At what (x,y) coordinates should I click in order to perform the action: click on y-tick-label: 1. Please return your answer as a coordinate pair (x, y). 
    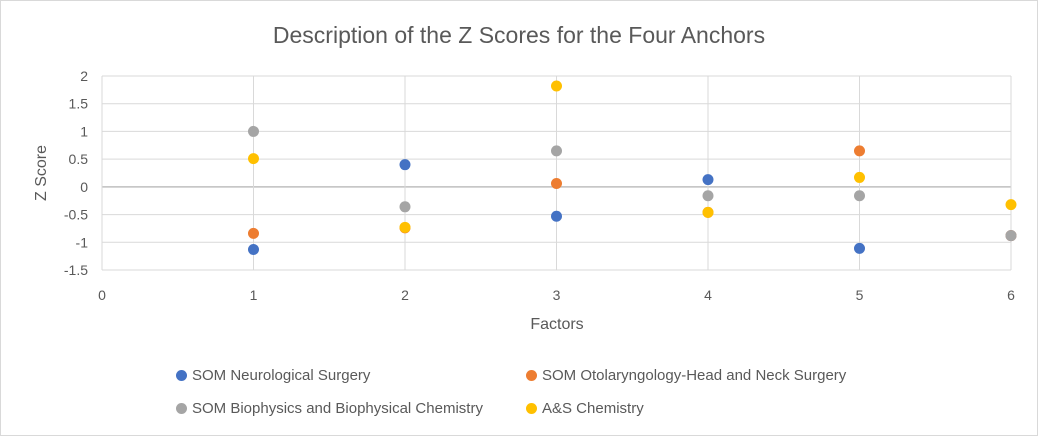
    Looking at the image, I should click on (84, 131).